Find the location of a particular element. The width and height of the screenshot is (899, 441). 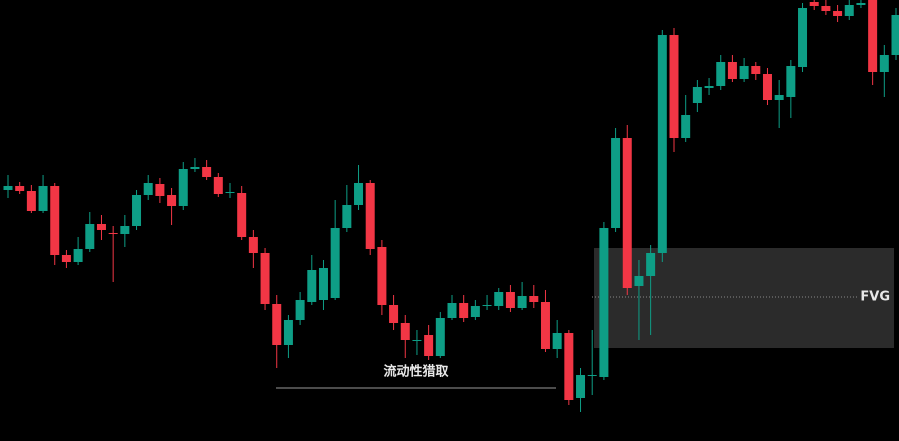

fvg-zone is located at coordinates (744, 298).